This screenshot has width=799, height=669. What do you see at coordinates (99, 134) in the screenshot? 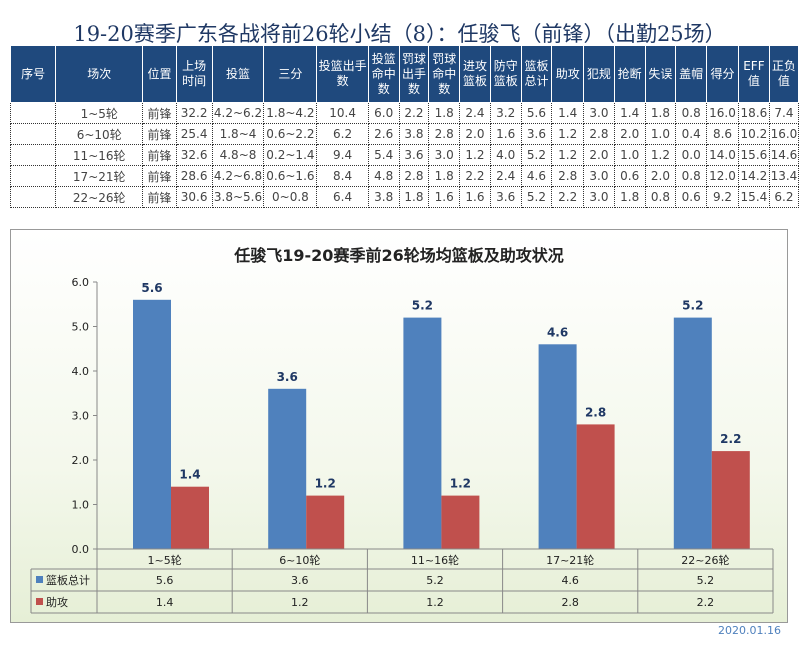
I see `table-cell: 6~10轮` at bounding box center [99, 134].